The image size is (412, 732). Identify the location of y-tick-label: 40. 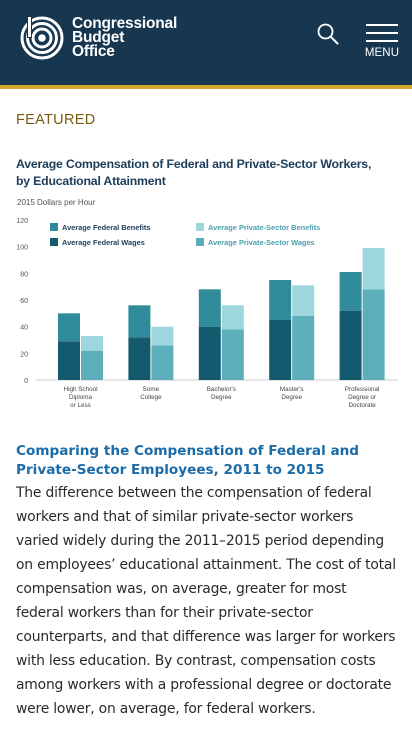
(24, 328).